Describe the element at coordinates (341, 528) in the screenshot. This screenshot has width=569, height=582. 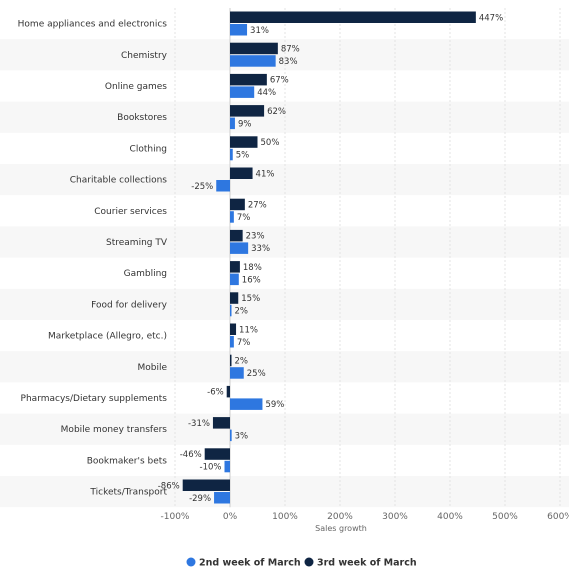
I see `x-axis-title: Sales growth` at that location.